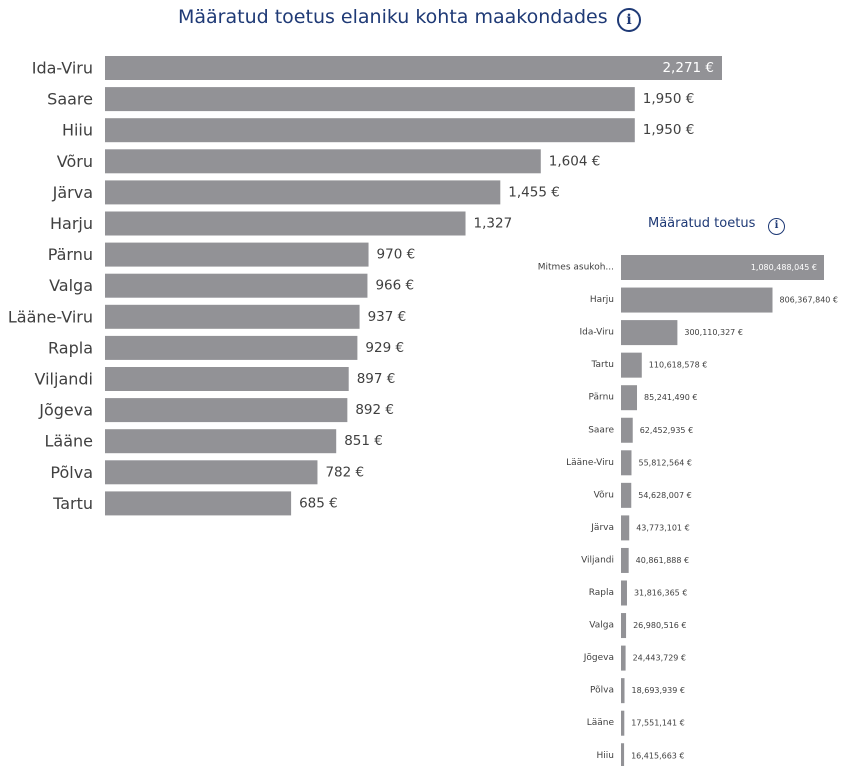 The image size is (841, 766). I want to click on value-label: 62,452,935 €, so click(666, 430).